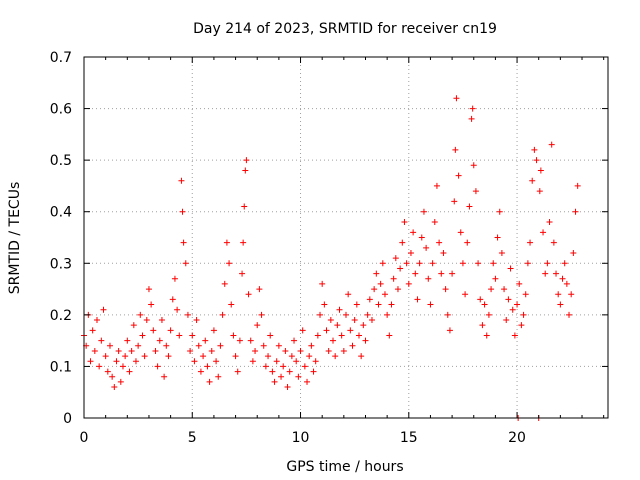  Describe the element at coordinates (61, 110) in the screenshot. I see `y-tick-label: 0.6` at that location.